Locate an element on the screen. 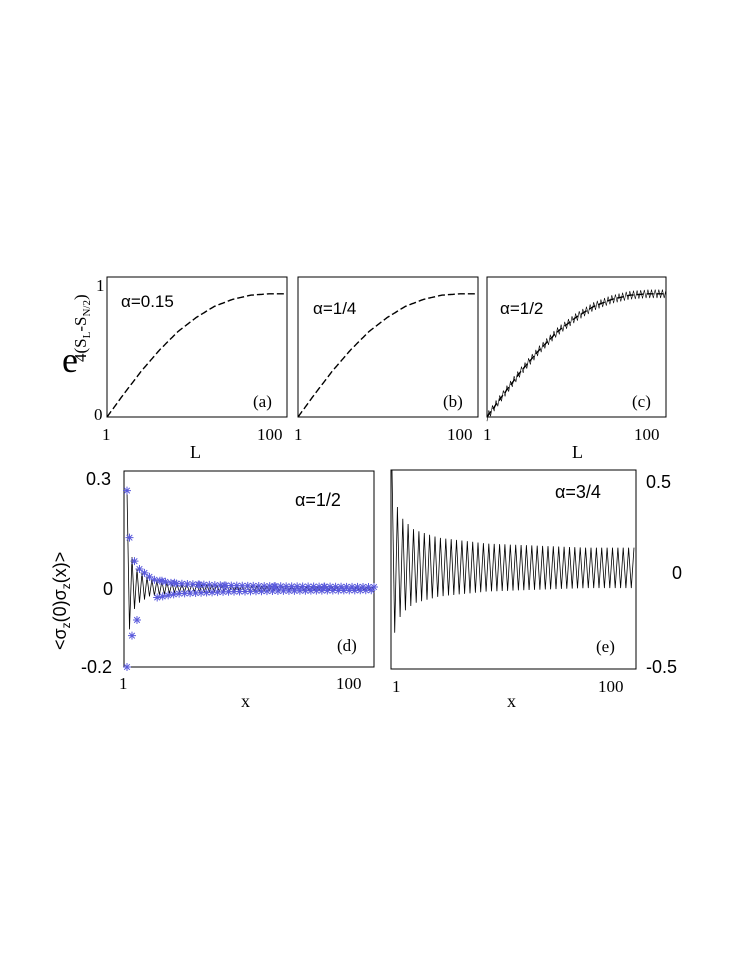  panel-c: α=1/2 (c) 1 100 L is located at coordinates (575, 369).